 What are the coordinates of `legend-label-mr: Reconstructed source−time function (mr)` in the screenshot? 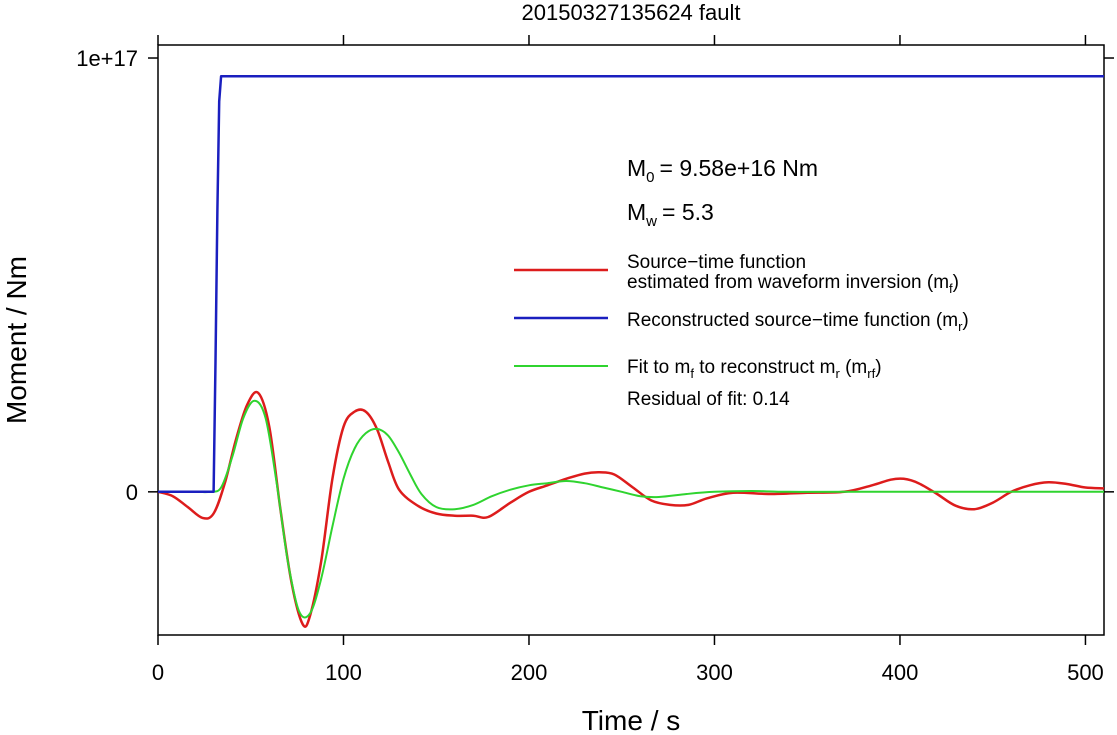 It's located at (798, 322).